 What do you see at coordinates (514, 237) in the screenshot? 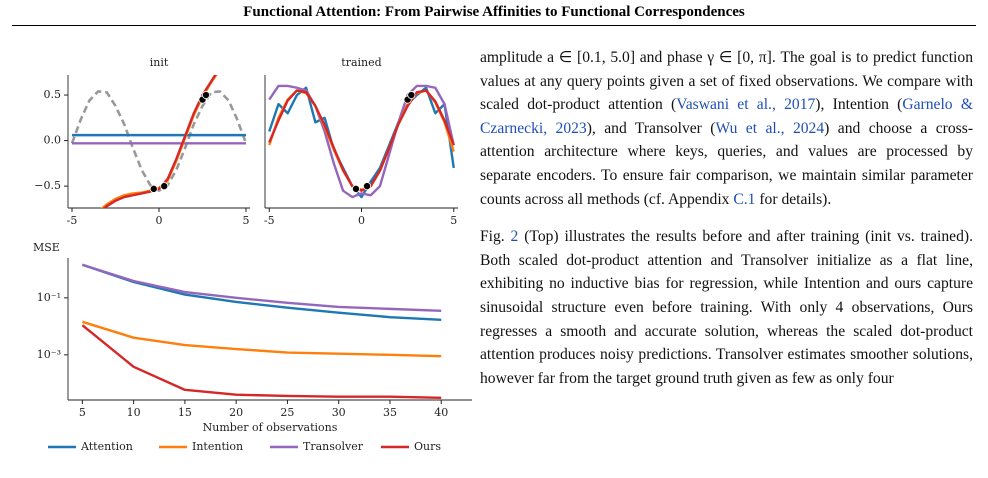
I see `citation-link: 2` at bounding box center [514, 237].